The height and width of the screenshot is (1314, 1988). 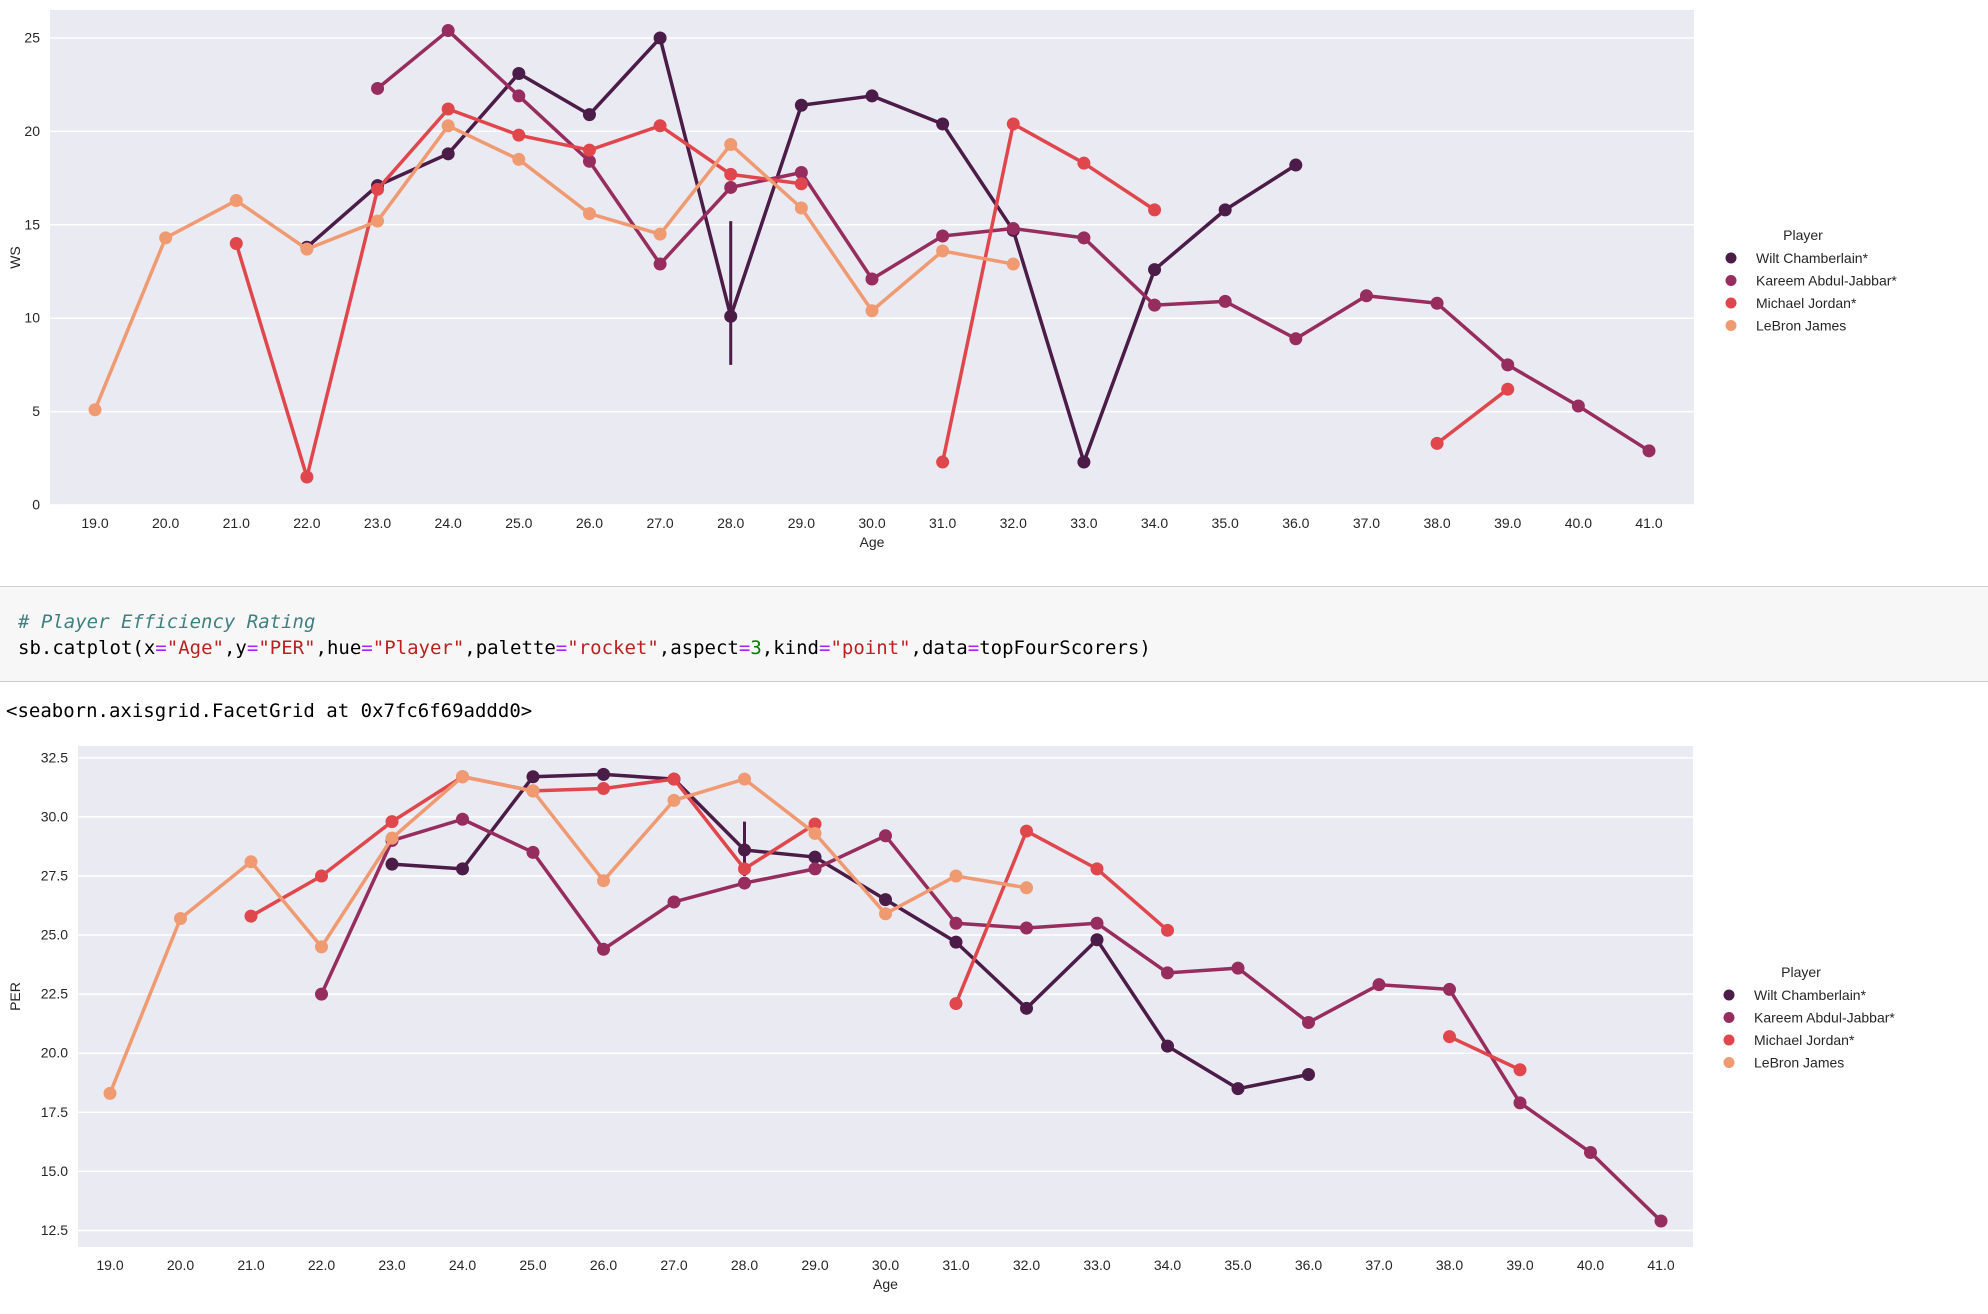 I want to click on y-tick-label: 20.0, so click(x=54, y=1053).